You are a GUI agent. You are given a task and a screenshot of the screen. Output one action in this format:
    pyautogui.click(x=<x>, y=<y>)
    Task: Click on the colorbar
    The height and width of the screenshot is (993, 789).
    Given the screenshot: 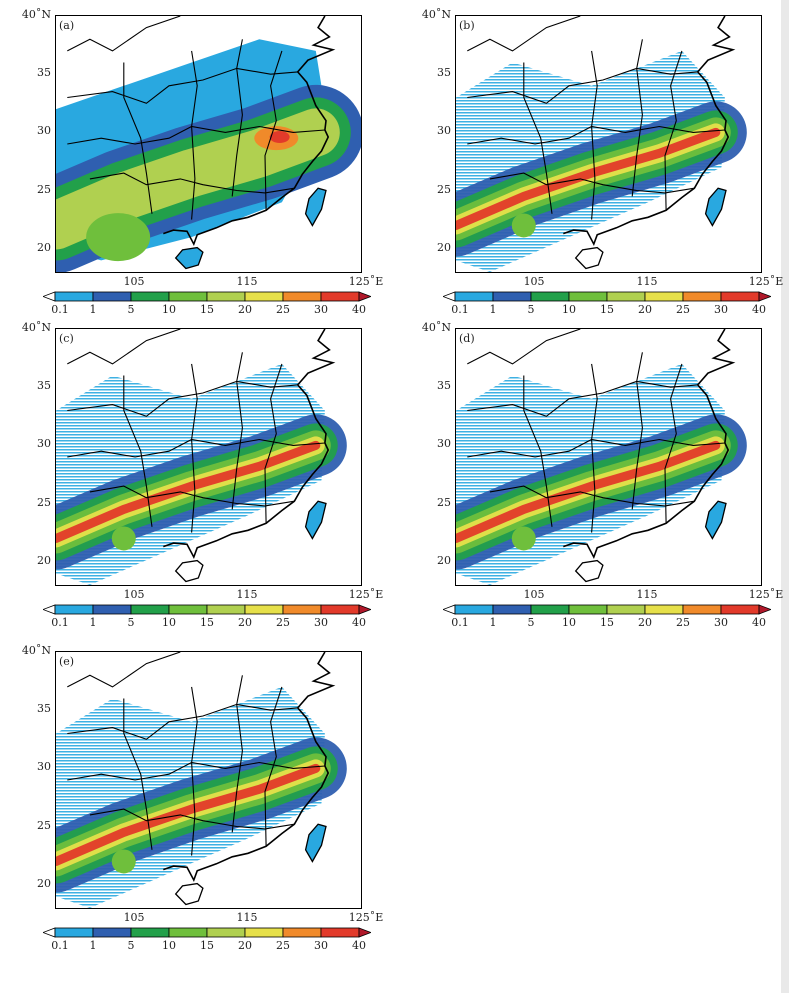 What is the action you would take?
    pyautogui.click(x=207, y=296)
    